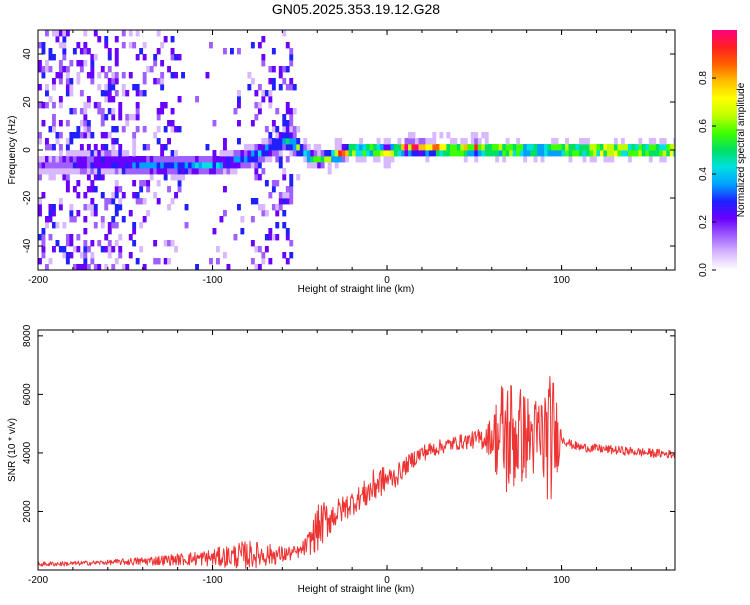 The height and width of the screenshot is (605, 750). What do you see at coordinates (27, 54) in the screenshot?
I see `y-tick-label: 40` at bounding box center [27, 54].